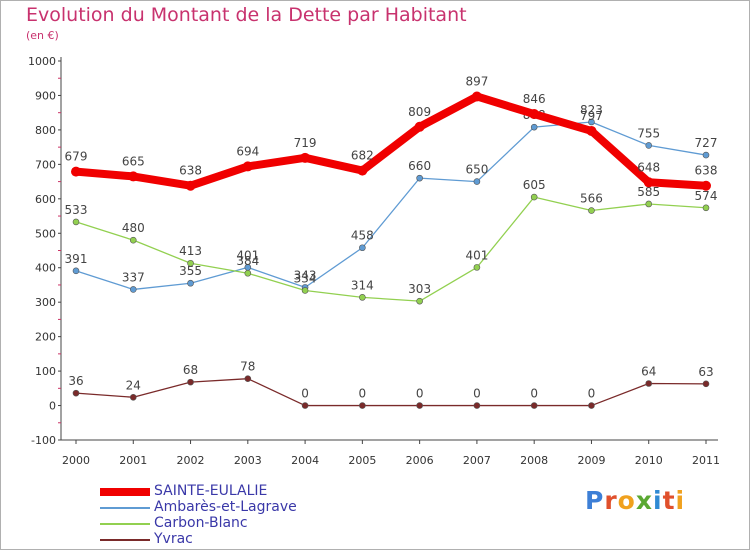 The width and height of the screenshot is (750, 550). I want to click on y-tick-label: 300, so click(45, 302).